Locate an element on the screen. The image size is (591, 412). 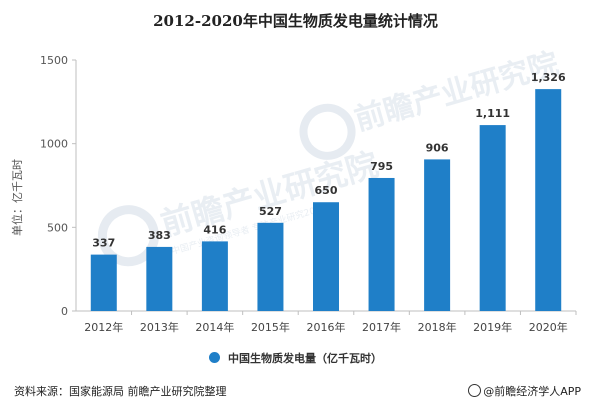
y-tick-label: 1500 is located at coordinates (54, 60).